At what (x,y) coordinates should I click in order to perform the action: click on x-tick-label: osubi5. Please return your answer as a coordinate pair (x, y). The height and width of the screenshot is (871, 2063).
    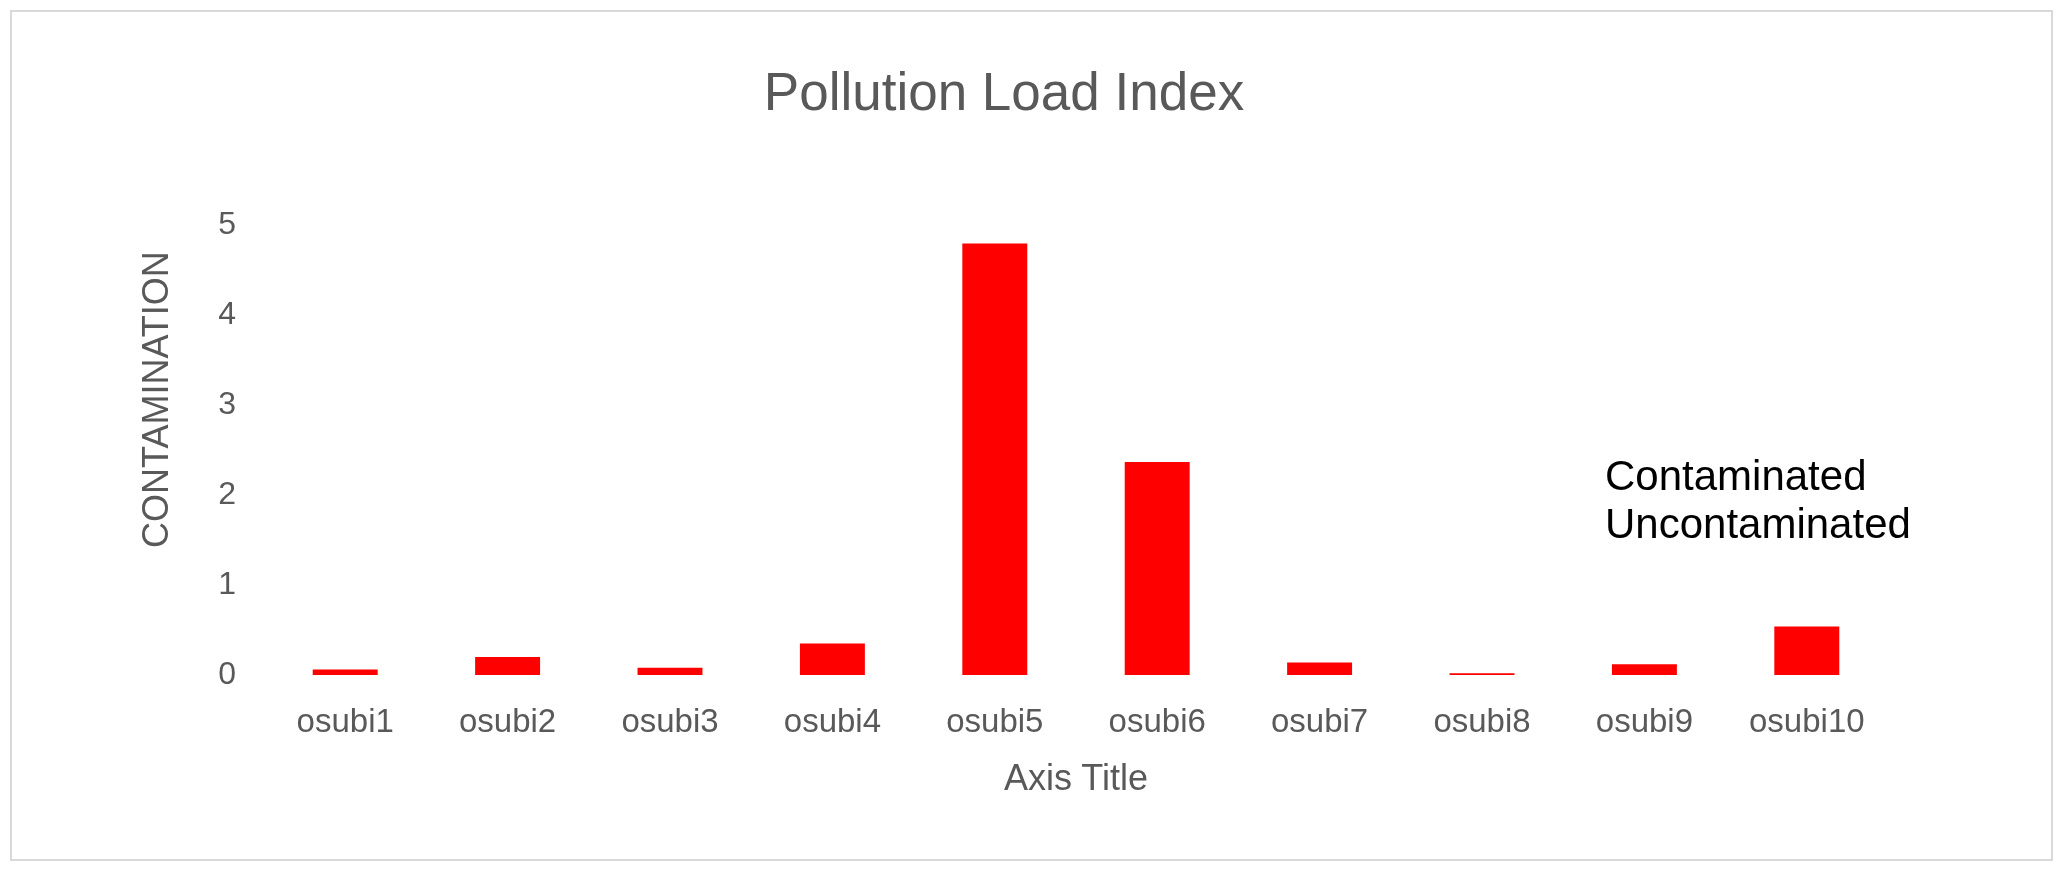
    Looking at the image, I should click on (995, 720).